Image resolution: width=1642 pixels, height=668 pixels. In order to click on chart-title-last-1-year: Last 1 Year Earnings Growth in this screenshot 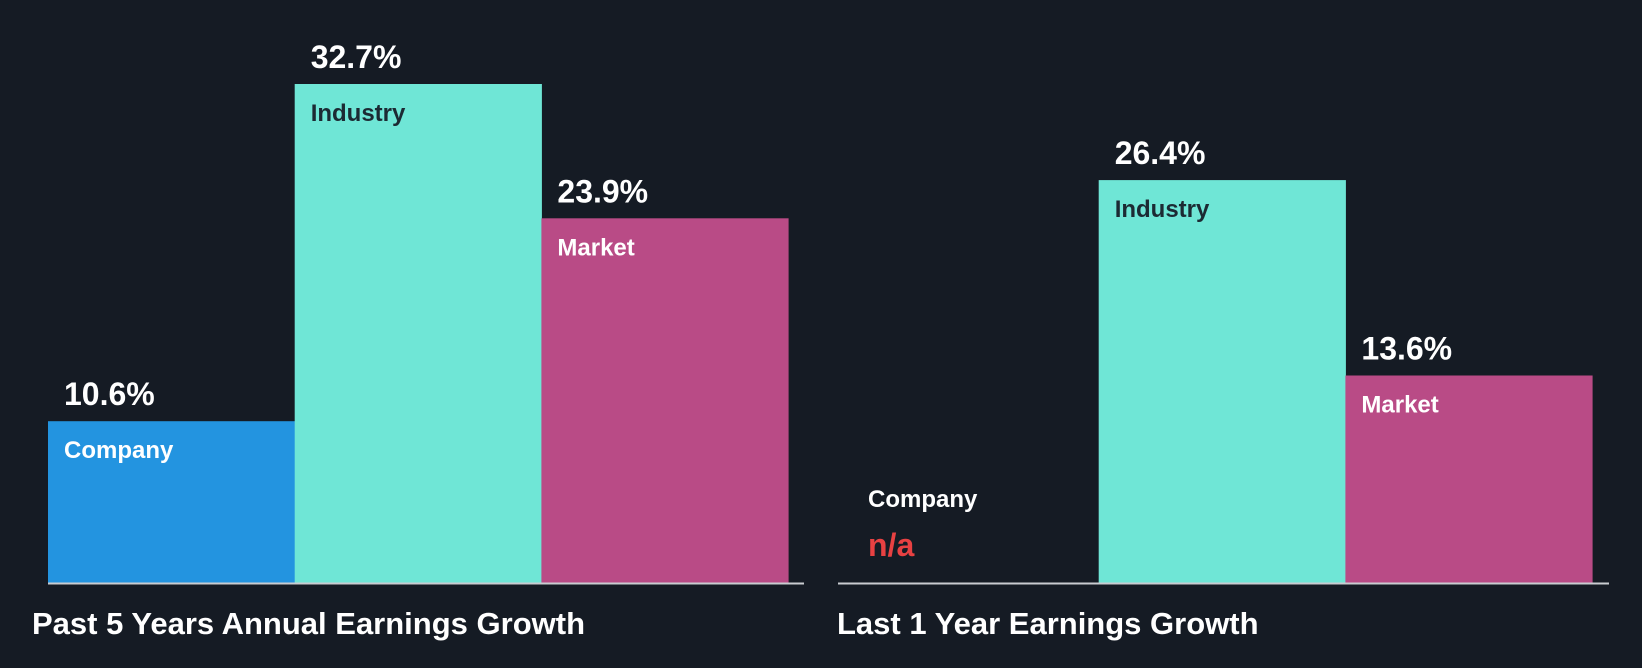, I will do `click(1048, 623)`.